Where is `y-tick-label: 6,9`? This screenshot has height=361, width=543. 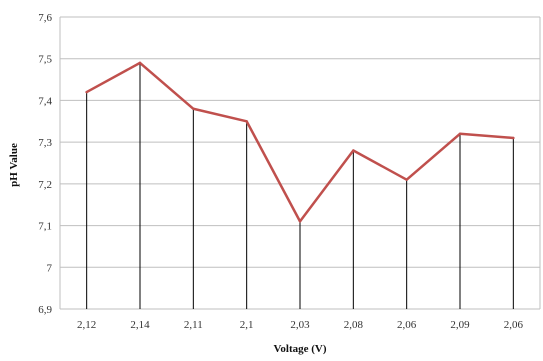 y-tick-label: 6,9 is located at coordinates (45, 310).